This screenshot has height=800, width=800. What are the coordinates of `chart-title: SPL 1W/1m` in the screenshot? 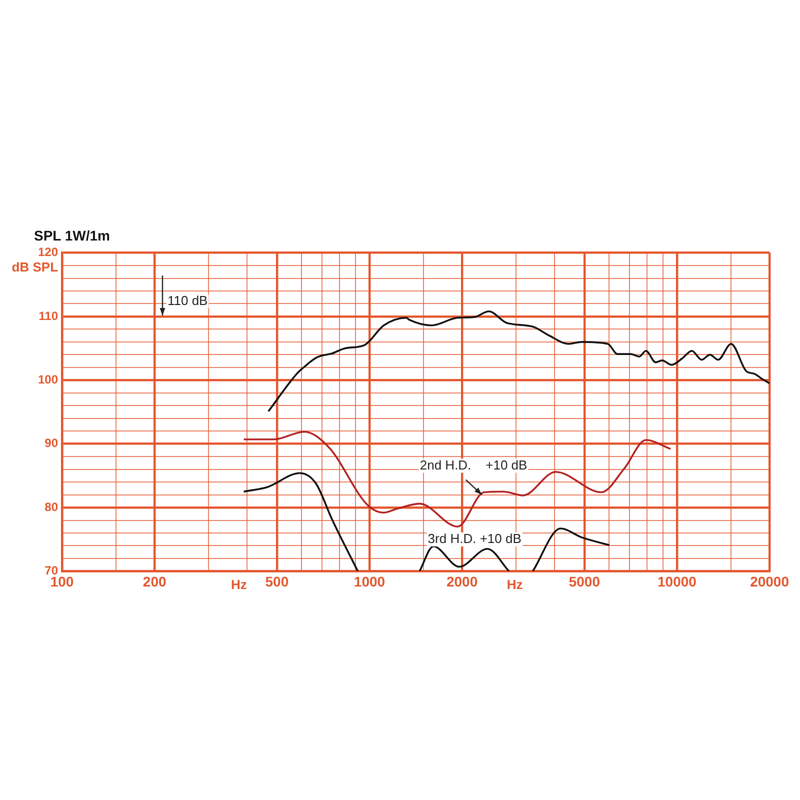 It's located at (72, 235).